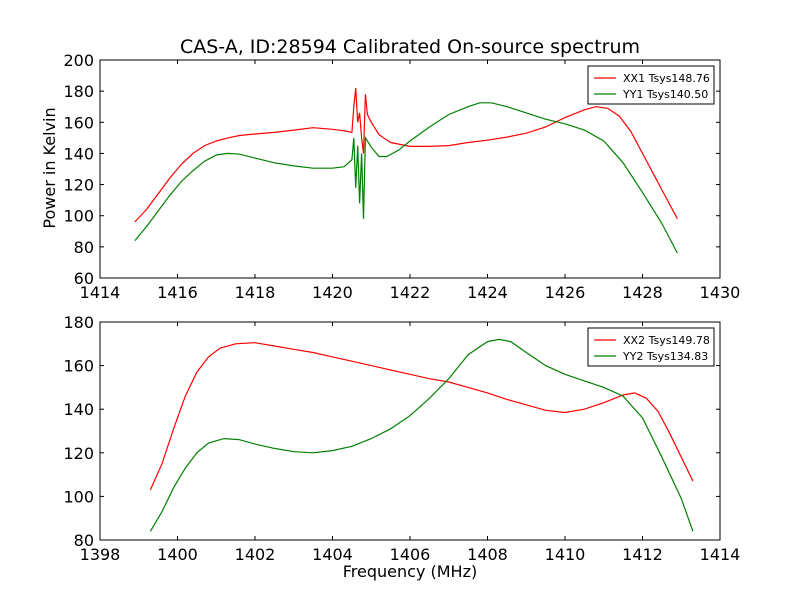 This screenshot has width=800, height=600. I want to click on bottom-legend-box, so click(651, 347).